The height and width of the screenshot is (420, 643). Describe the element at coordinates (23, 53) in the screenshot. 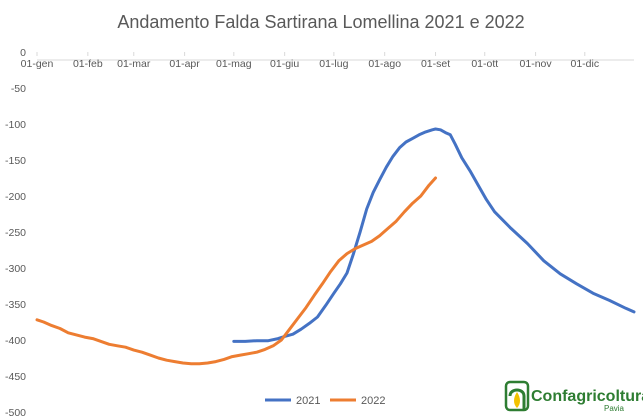

I see `y-tick-label: 0` at that location.